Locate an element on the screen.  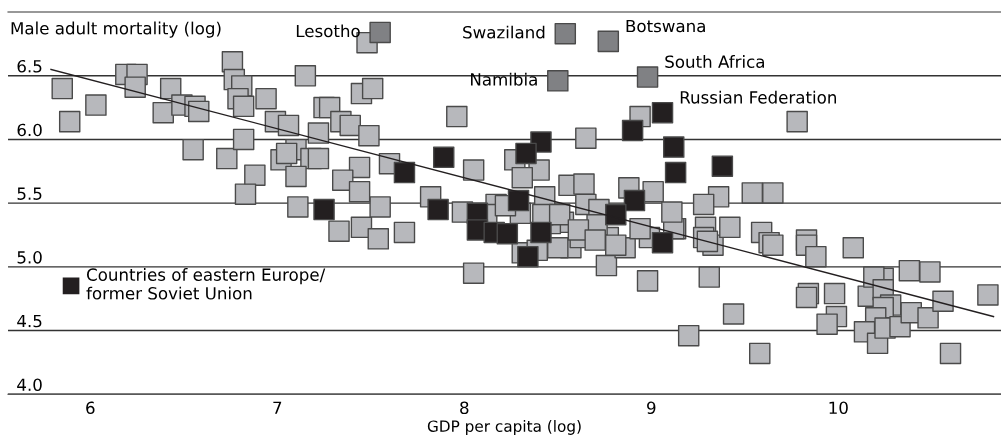
annotation: Lesotho is located at coordinates (328, 31).